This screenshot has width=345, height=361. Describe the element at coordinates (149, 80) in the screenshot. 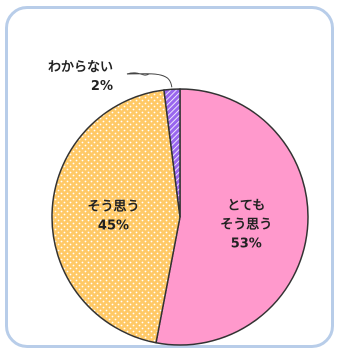

I see `label-leader-line` at that location.